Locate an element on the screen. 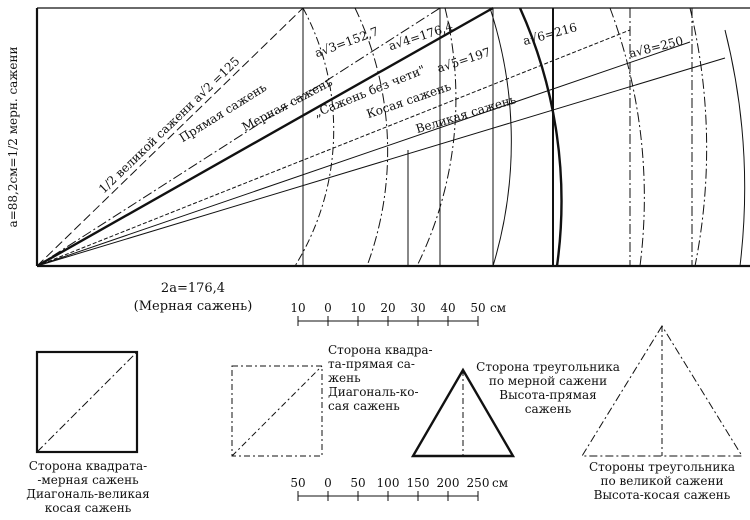 This screenshot has width=750, height=520. square-mid-outline is located at coordinates (277, 411).